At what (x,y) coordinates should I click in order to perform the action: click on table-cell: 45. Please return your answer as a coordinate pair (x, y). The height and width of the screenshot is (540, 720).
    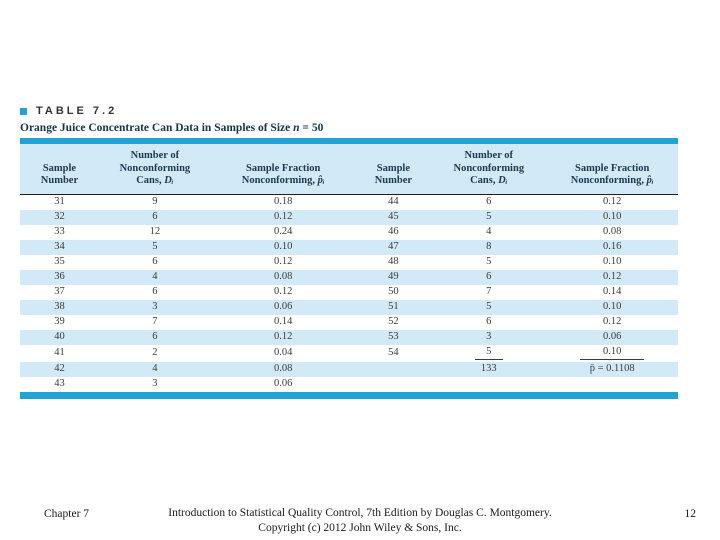
    Looking at the image, I should click on (393, 216).